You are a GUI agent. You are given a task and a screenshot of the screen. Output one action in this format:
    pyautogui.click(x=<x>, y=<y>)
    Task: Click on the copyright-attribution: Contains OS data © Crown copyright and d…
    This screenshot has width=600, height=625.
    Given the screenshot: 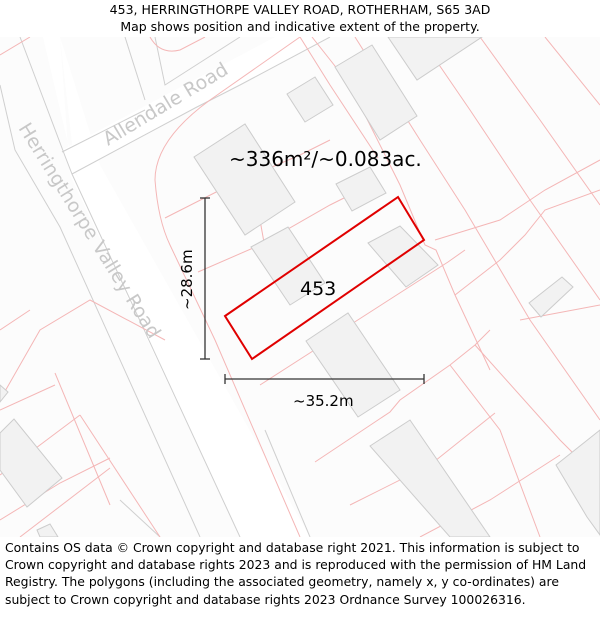 What is the action you would take?
    pyautogui.click(x=296, y=573)
    